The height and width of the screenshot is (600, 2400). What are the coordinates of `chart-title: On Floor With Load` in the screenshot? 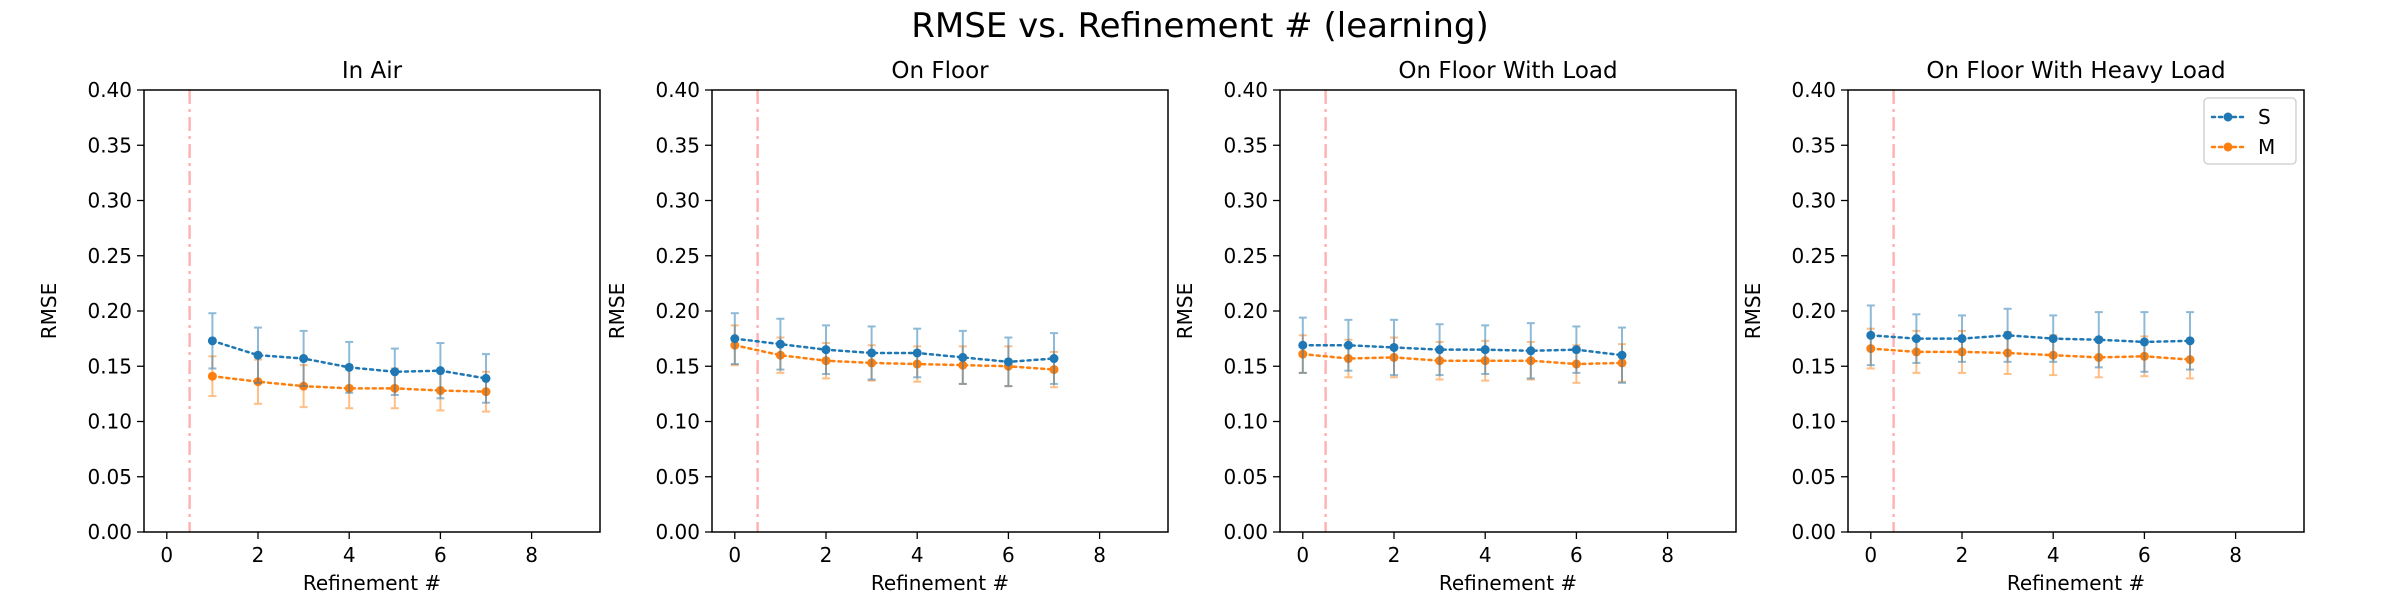 It's located at (1507, 71).